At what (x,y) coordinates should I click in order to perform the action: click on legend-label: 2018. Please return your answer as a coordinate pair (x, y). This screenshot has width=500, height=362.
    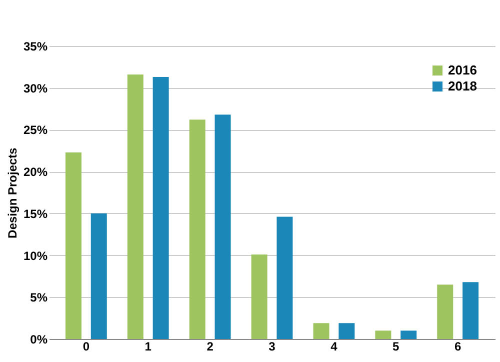
    Looking at the image, I should click on (462, 86).